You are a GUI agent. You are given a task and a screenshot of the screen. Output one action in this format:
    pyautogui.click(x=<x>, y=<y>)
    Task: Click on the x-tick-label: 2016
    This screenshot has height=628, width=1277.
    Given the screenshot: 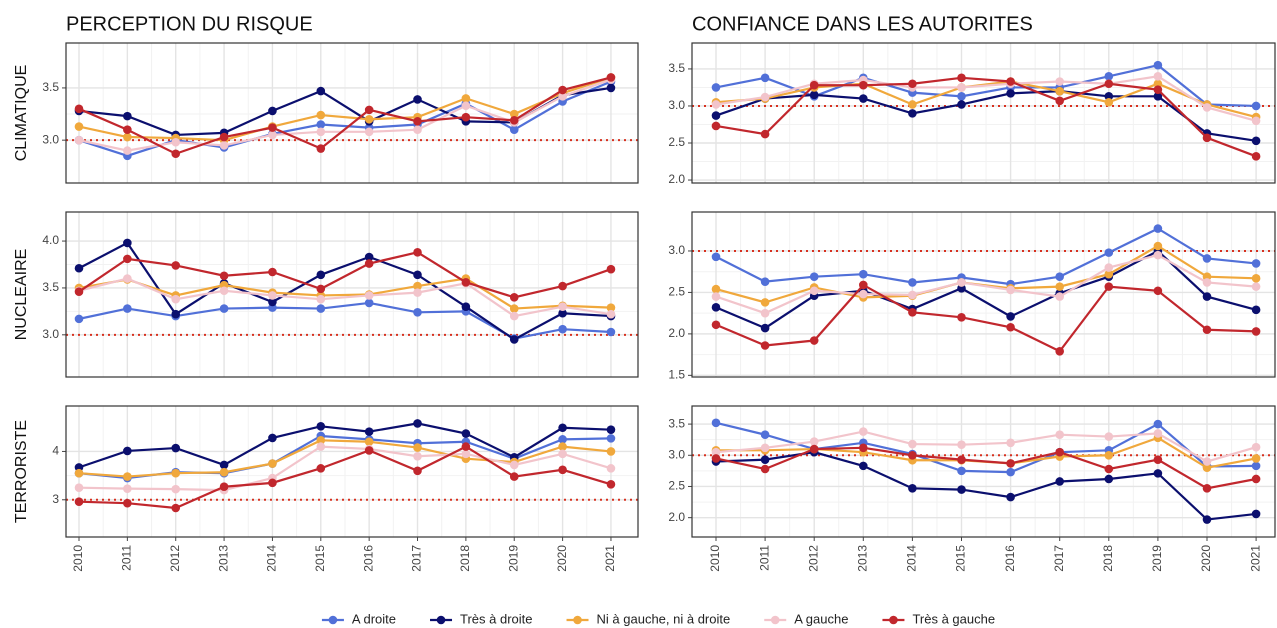 What is the action you would take?
    pyautogui.click(x=1010, y=558)
    